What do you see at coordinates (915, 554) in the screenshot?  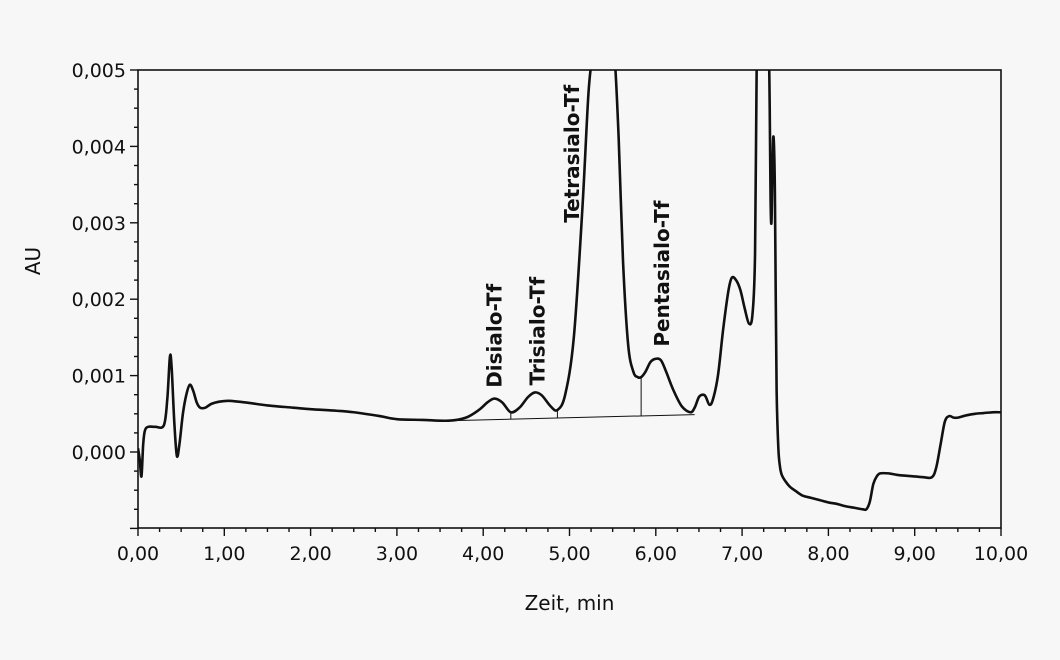 I see `x-tick-label: 9,00` at bounding box center [915, 554].